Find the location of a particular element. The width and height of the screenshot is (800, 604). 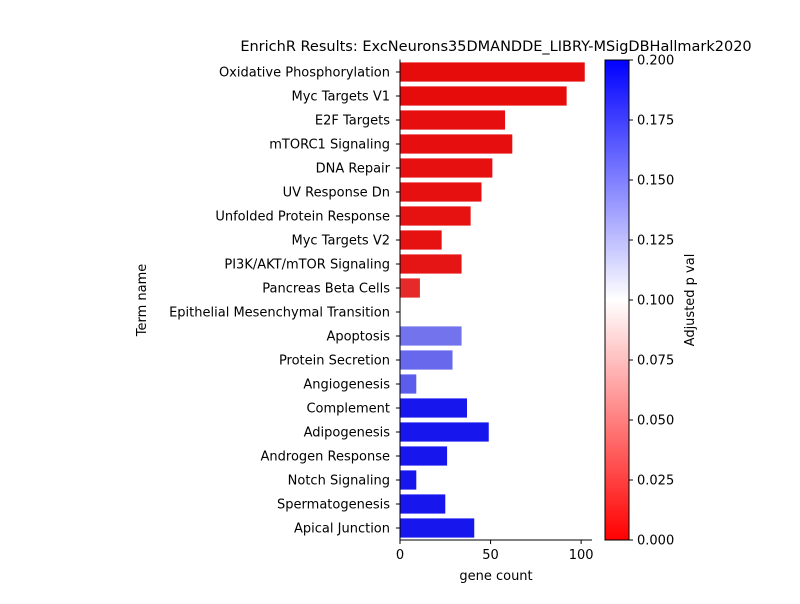

y-tick-label: PI3K/AKT/mTOR Signaling is located at coordinates (307, 265).